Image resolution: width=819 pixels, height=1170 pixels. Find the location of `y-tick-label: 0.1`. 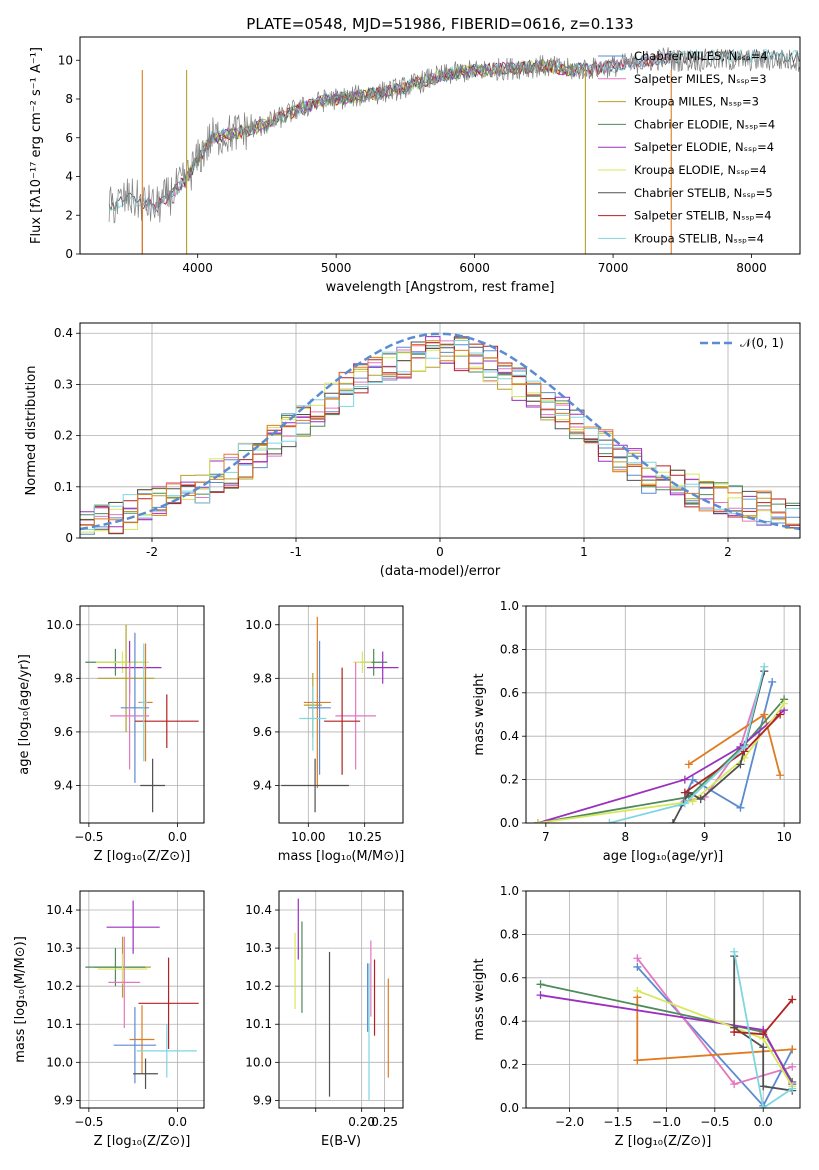

y-tick-label: 0.1 is located at coordinates (63, 487).